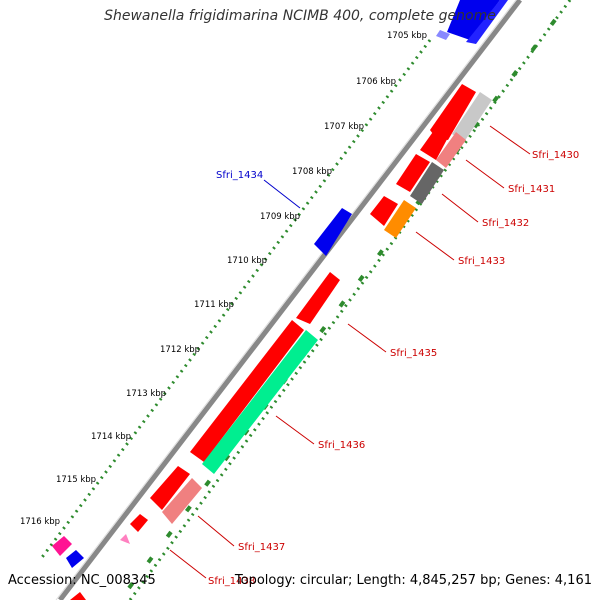 This screenshot has height=604, width=600. What do you see at coordinates (111, 437) in the screenshot?
I see `tick-label: 1714 kbp` at bounding box center [111, 437].